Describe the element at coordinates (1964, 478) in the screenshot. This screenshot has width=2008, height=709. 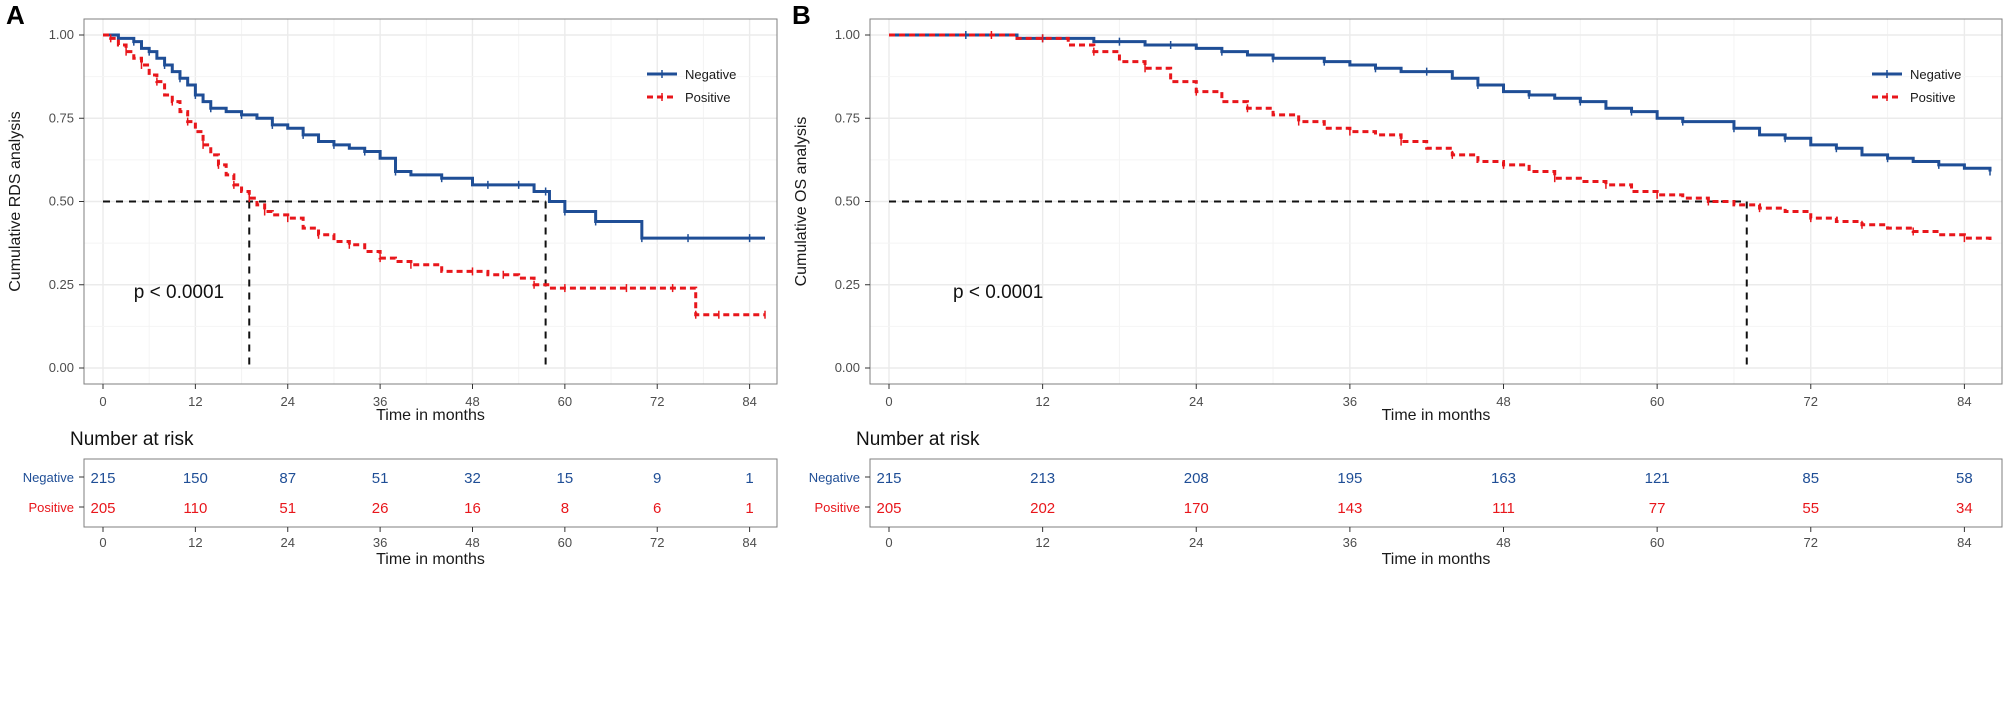
I see `risk-count: 58` at that location.